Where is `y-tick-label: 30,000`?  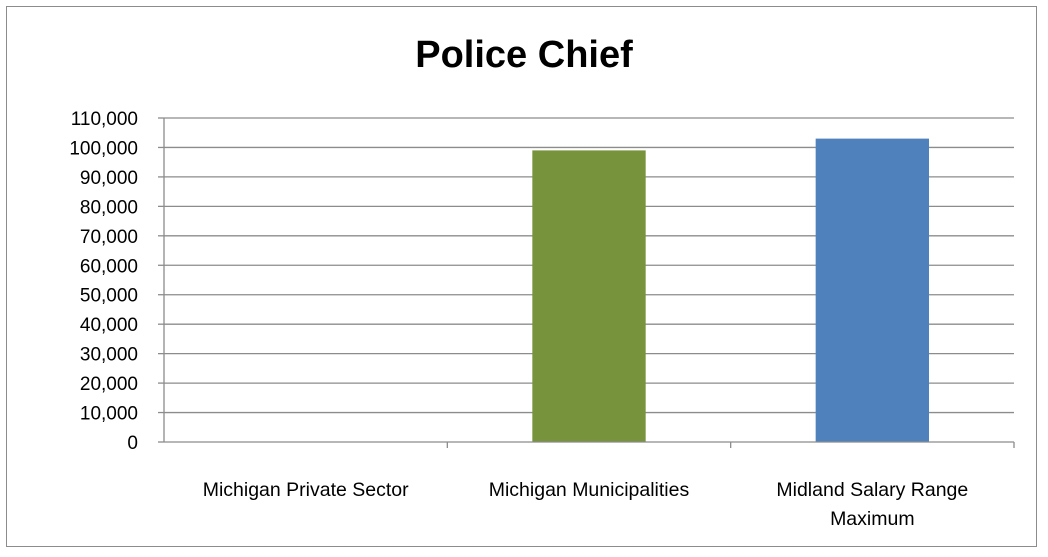
y-tick-label: 30,000 is located at coordinates (109, 355).